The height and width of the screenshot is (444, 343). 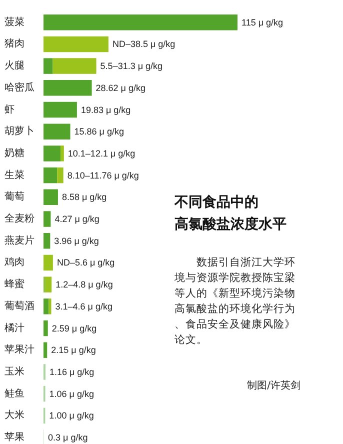 What do you see at coordinates (14, 152) in the screenshot?
I see `y-tick-label: 奶糖` at bounding box center [14, 152].